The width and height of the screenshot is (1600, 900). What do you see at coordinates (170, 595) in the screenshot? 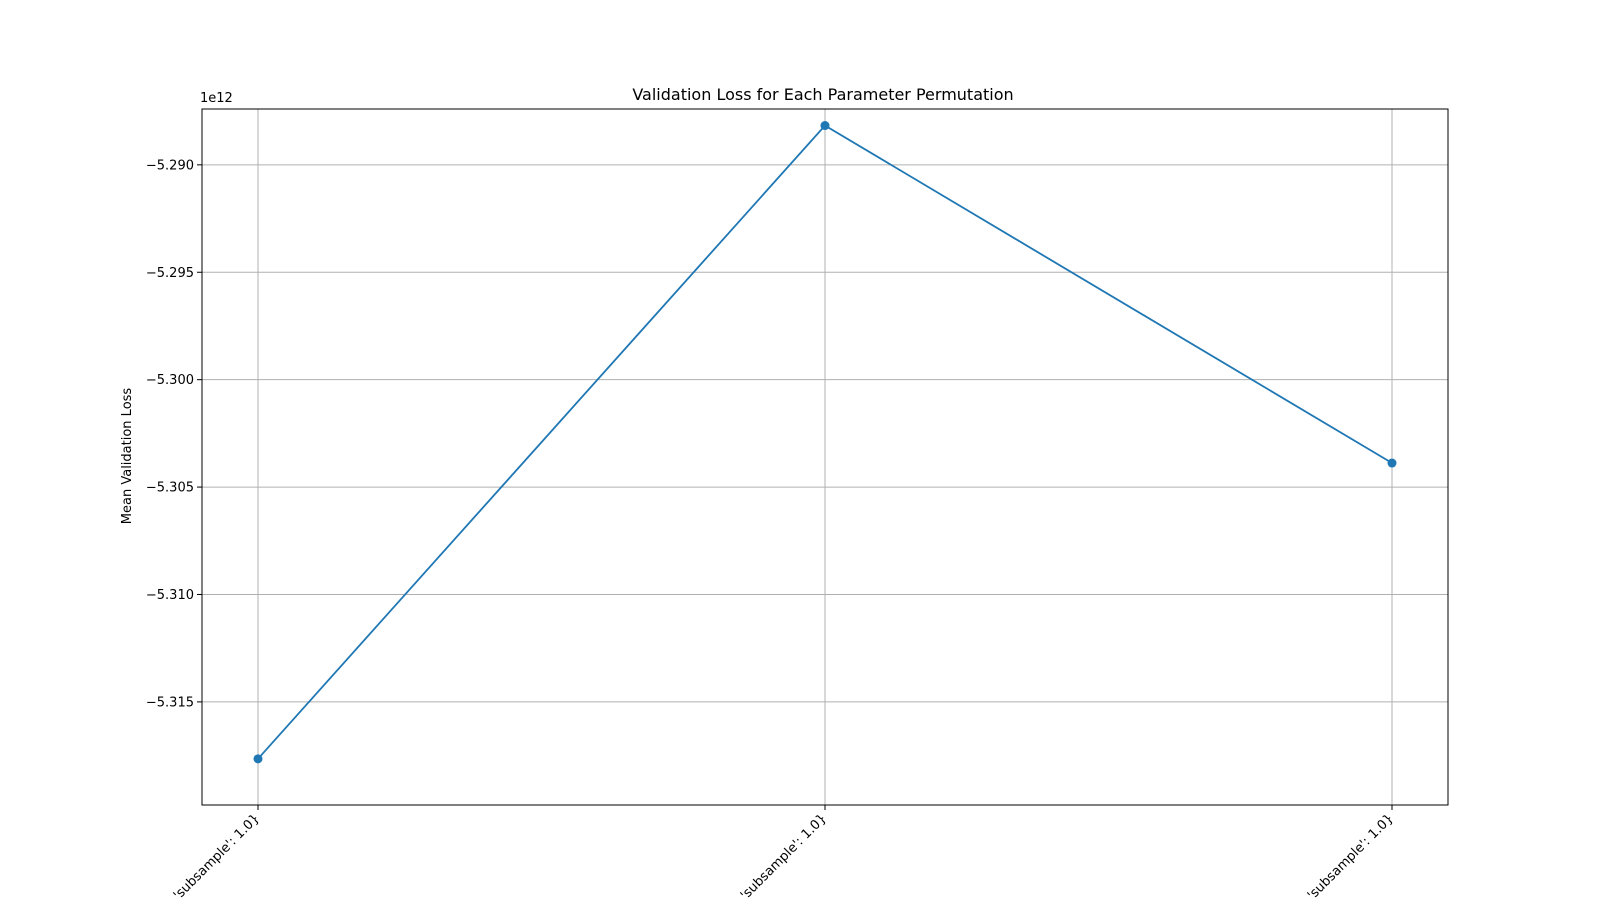
I see `y-tick-label: −5.310` at bounding box center [170, 595].